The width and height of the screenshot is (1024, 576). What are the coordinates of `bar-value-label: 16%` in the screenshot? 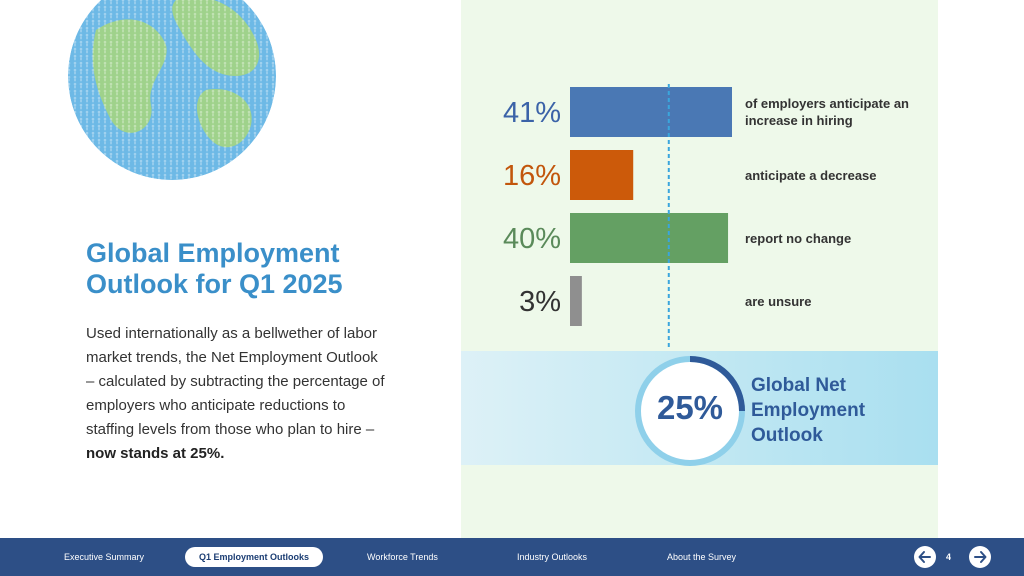 It's located at (531, 176).